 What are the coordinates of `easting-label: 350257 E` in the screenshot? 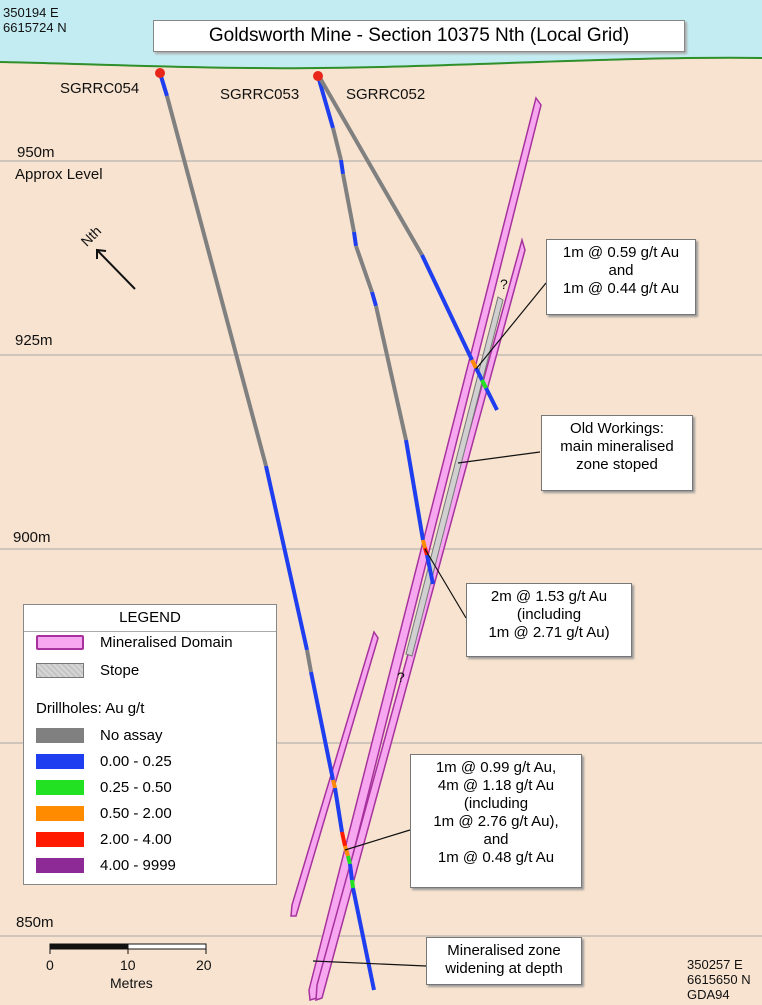 It's located at (715, 964).